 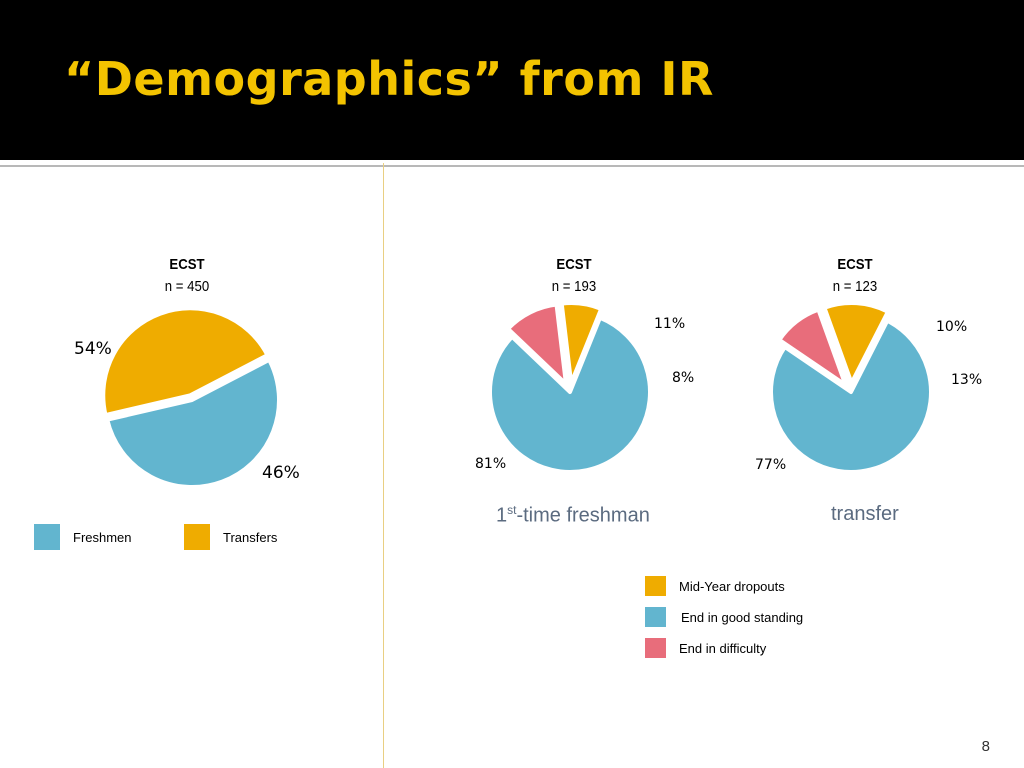 What do you see at coordinates (512, 166) in the screenshot?
I see `header-rule` at bounding box center [512, 166].